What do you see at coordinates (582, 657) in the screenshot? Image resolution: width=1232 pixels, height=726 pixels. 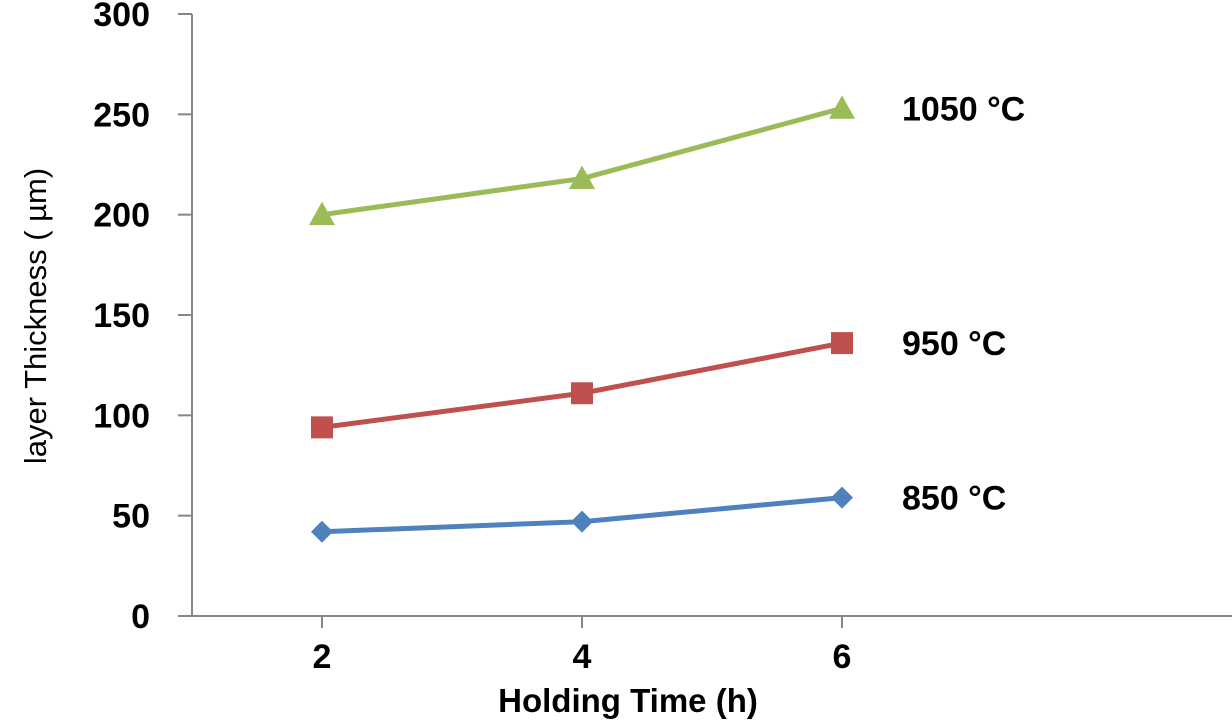 I see `x-tick-label: 4` at bounding box center [582, 657].